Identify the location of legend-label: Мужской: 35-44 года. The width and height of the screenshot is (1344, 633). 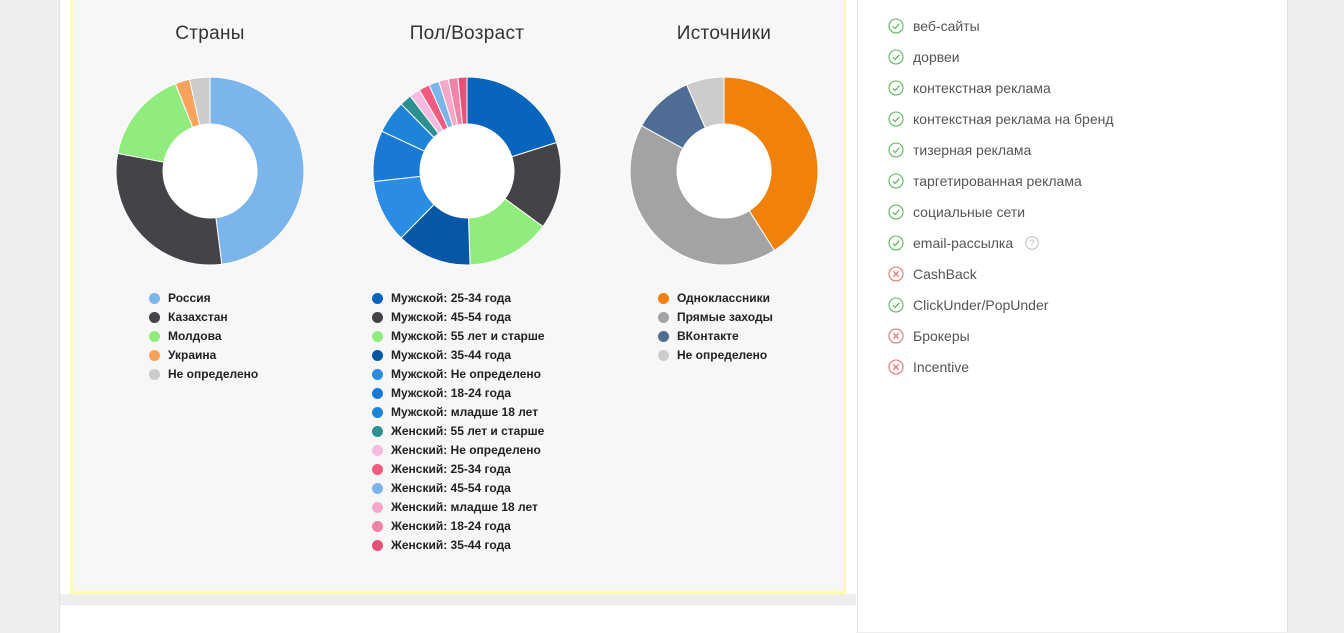
(451, 355).